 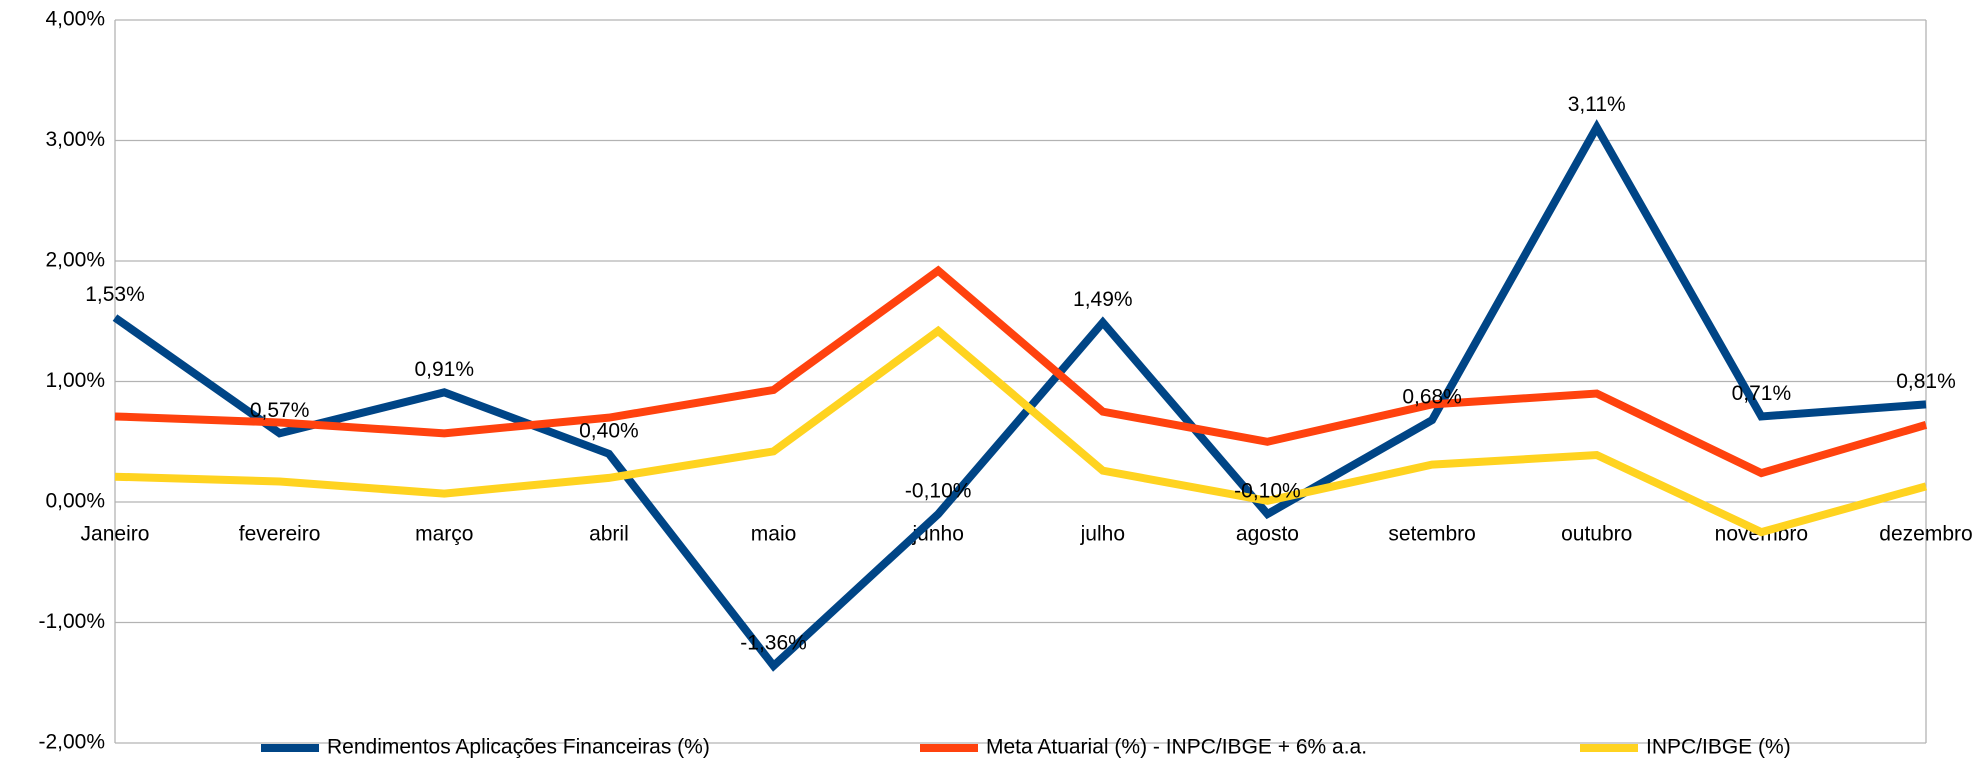 What do you see at coordinates (1432, 397) in the screenshot?
I see `data-label: 0,68%` at bounding box center [1432, 397].